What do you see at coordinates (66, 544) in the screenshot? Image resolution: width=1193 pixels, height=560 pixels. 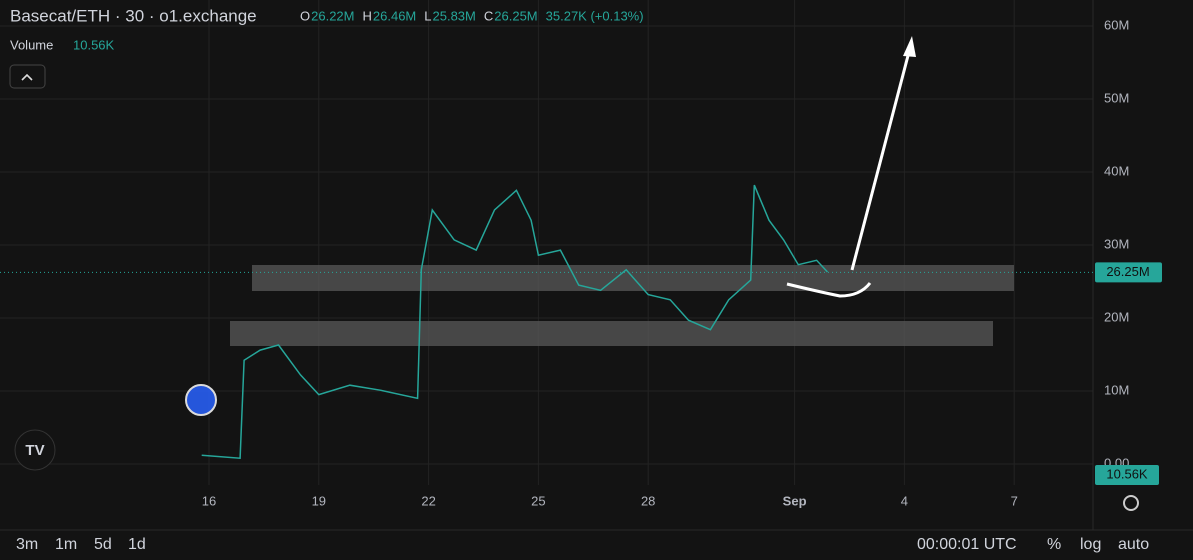 I see `range-button: 1m` at bounding box center [66, 544].